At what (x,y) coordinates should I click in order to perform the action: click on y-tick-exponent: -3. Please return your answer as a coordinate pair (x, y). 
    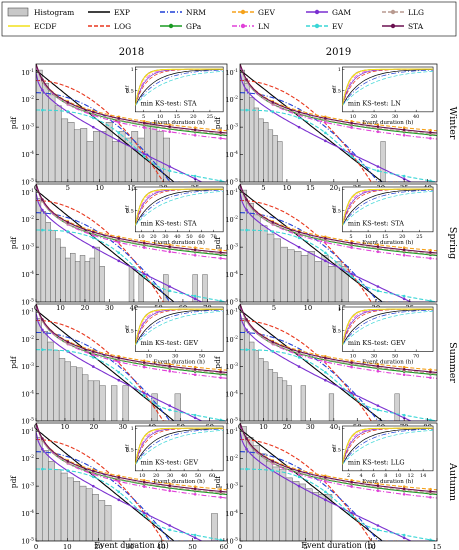
    Looking at the image, I should click on (236, 485).